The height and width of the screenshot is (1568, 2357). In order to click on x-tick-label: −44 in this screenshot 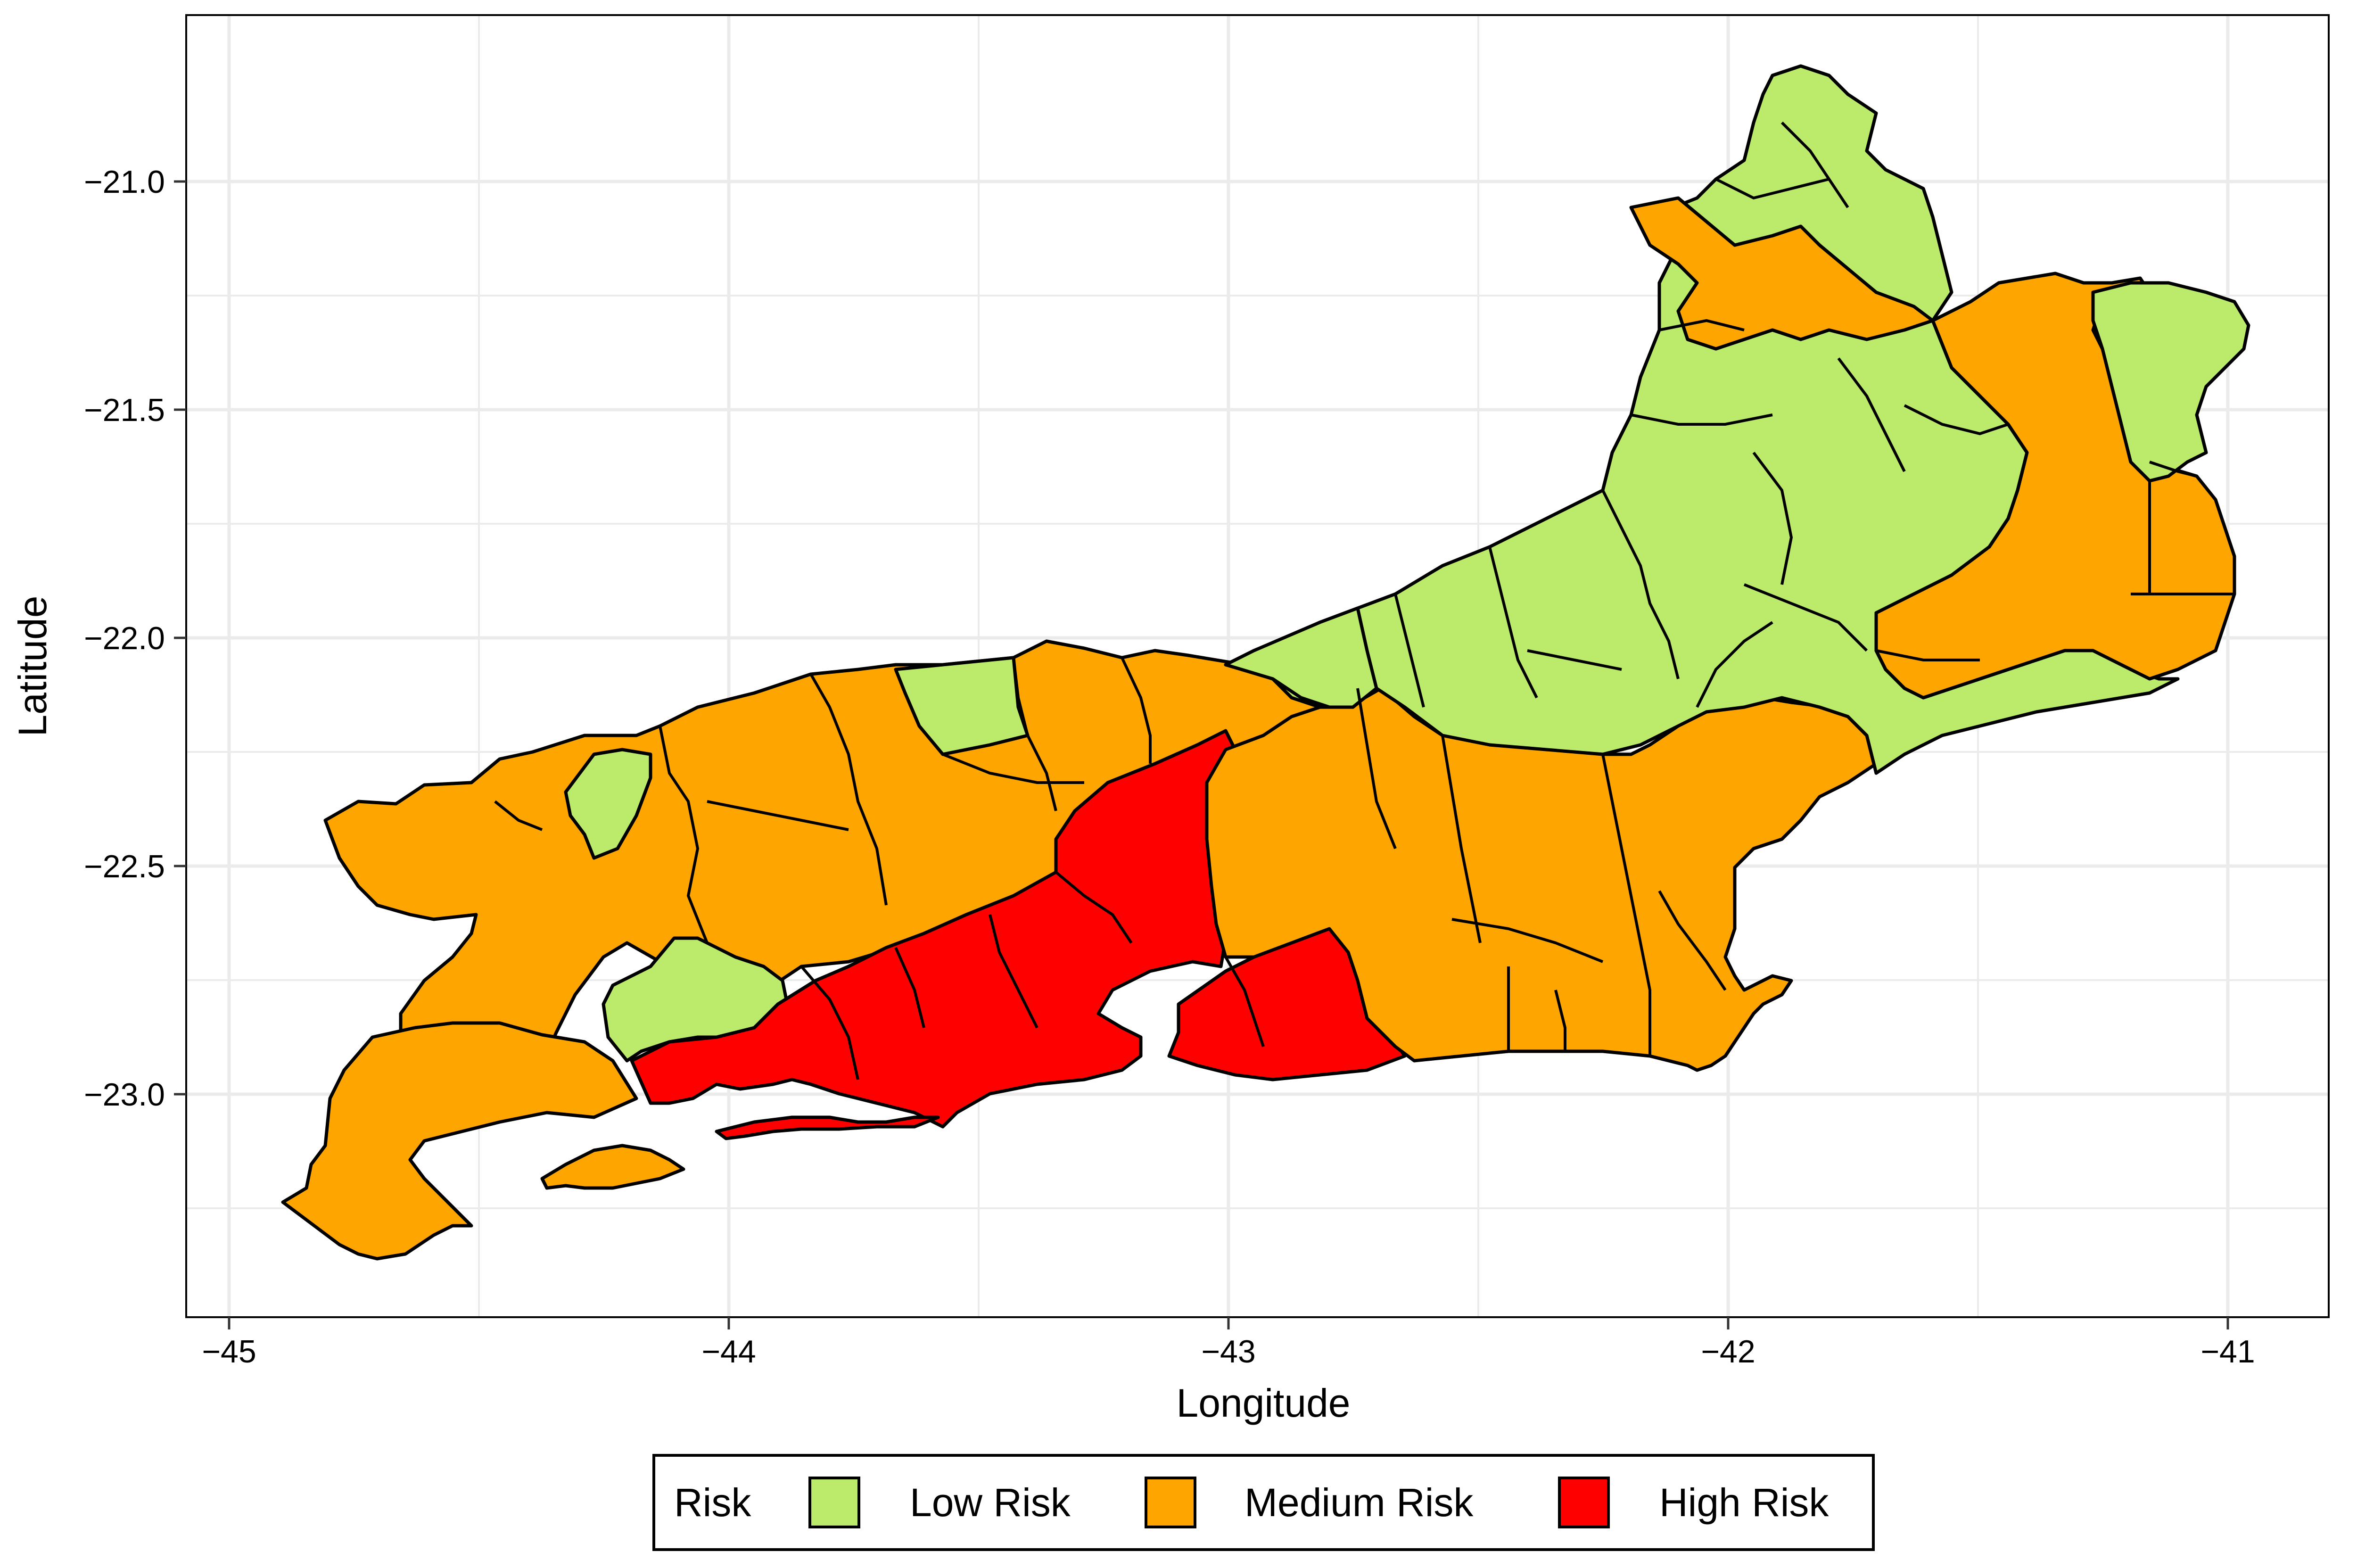, I will do `click(728, 1352)`.